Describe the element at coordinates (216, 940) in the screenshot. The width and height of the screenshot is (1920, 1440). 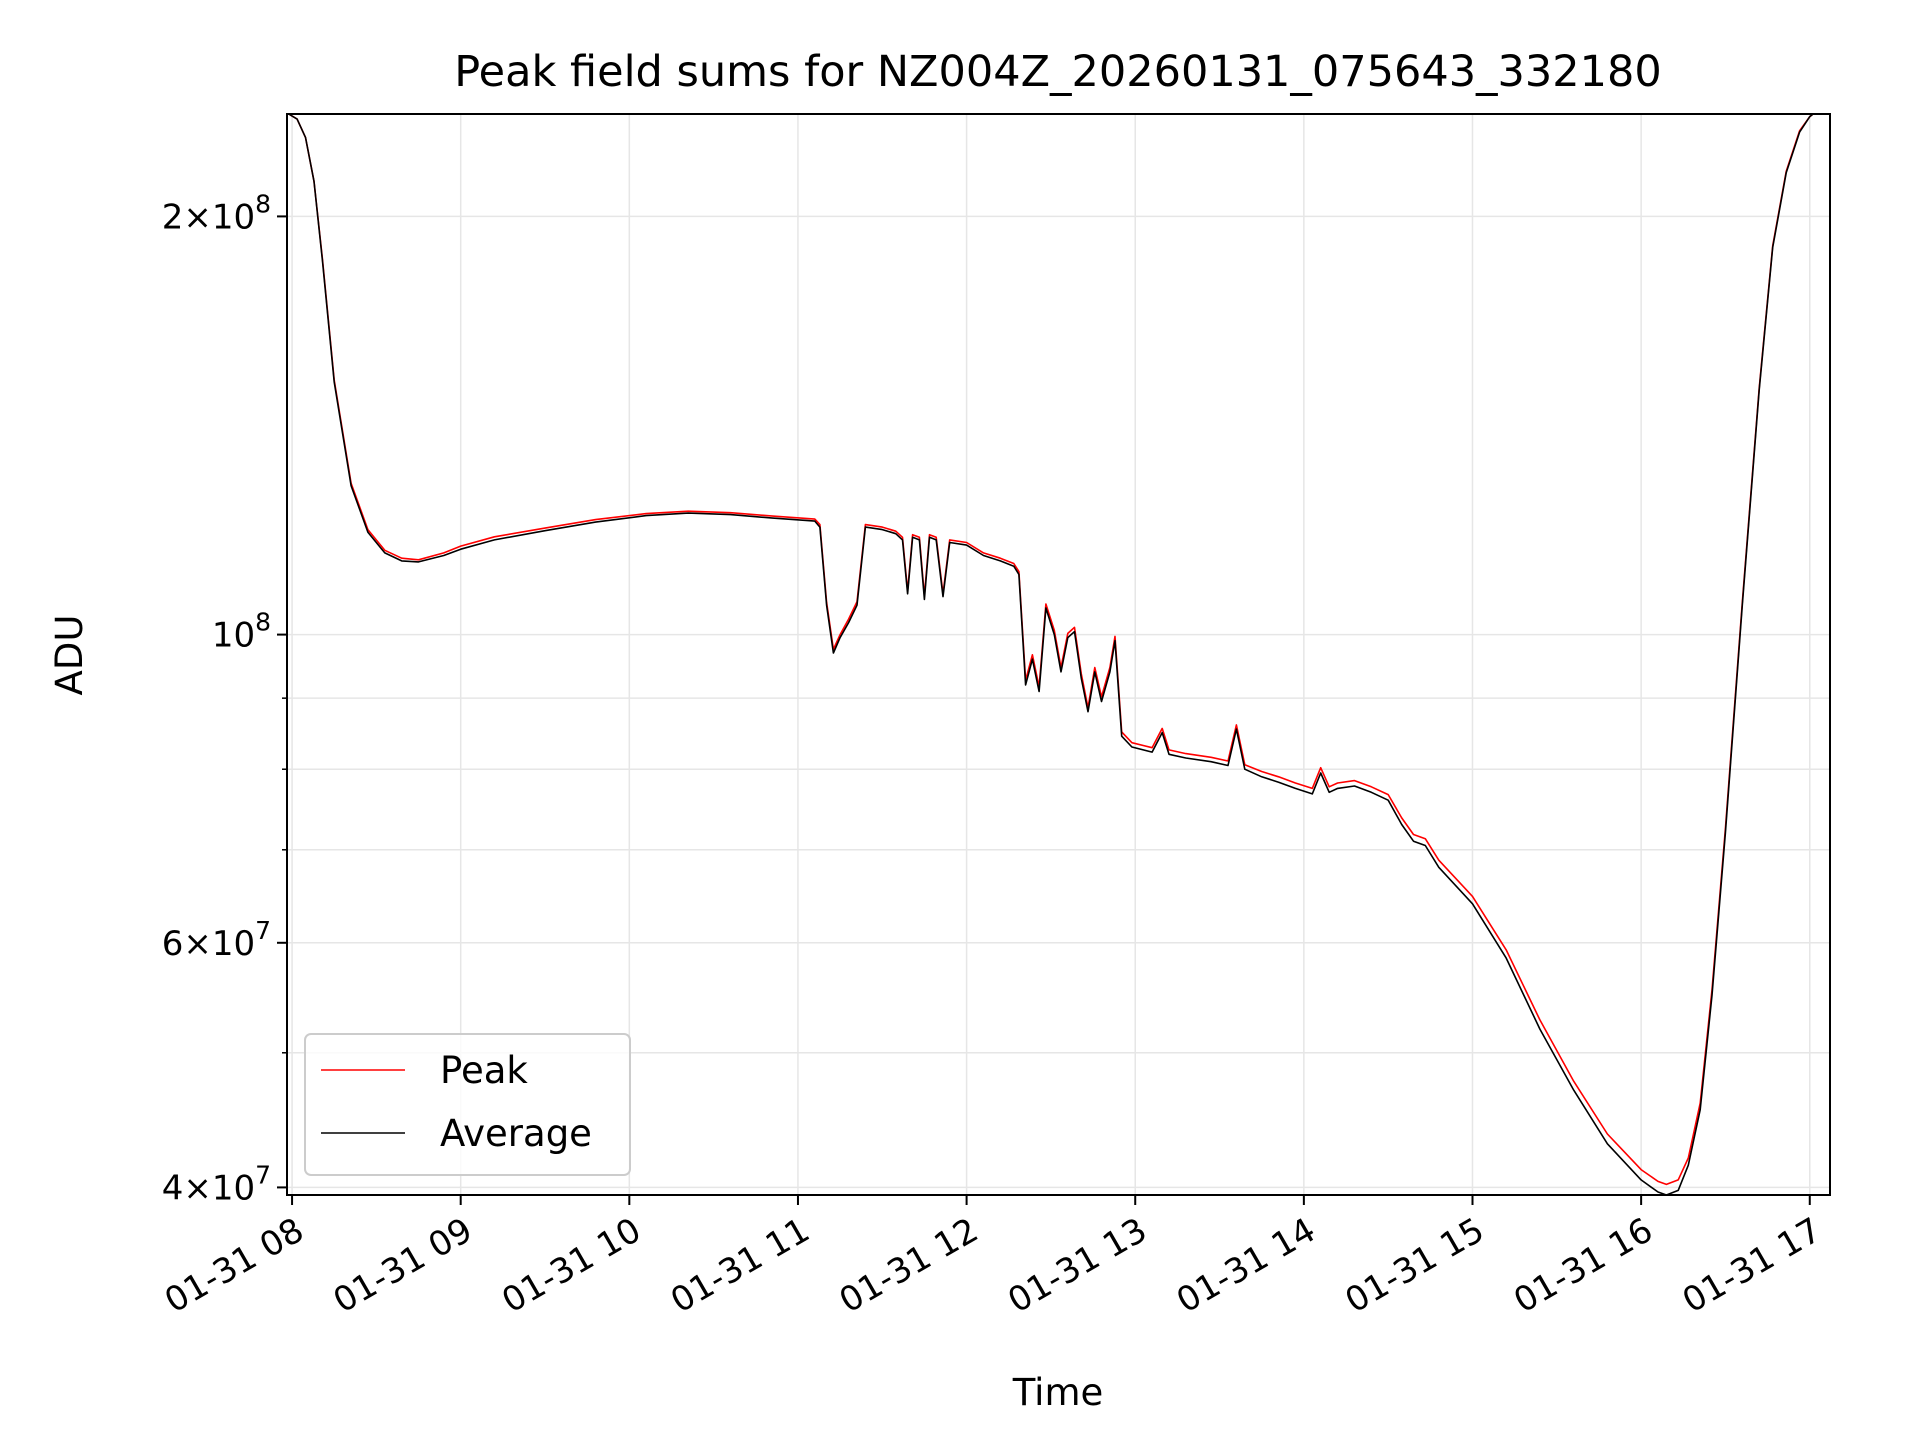
I see `y-tick-label: 6×107` at that location.